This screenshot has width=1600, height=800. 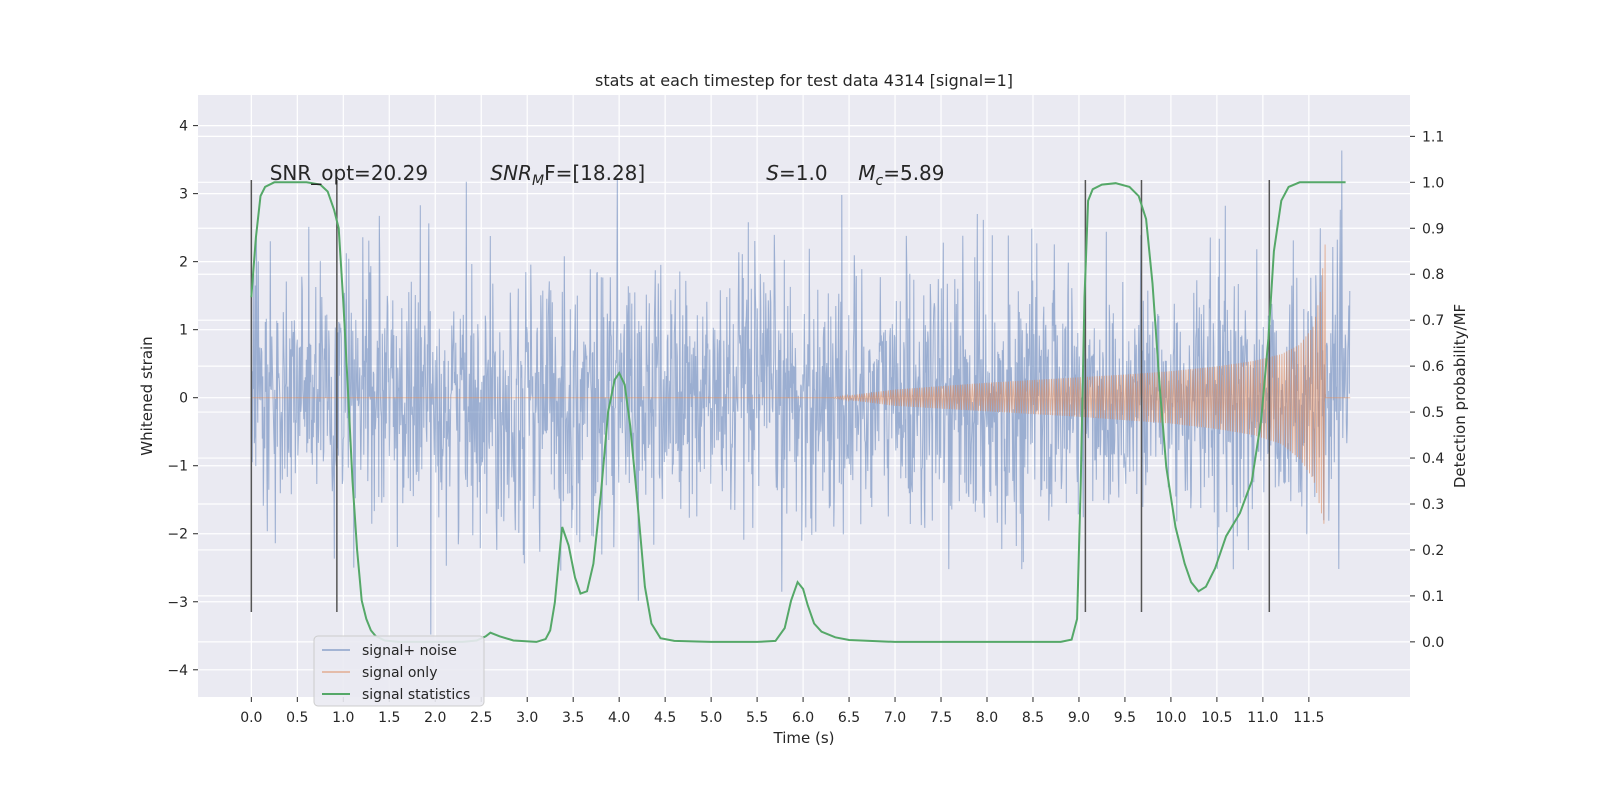 What do you see at coordinates (435, 718) in the screenshot?
I see `x-tick-label-4: 2.0` at bounding box center [435, 718].